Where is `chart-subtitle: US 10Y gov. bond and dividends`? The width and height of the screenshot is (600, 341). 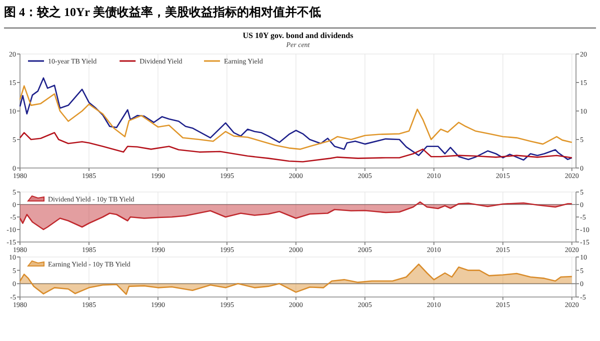 chart-subtitle: US 10Y gov. bond and dividends is located at coordinates (298, 35).